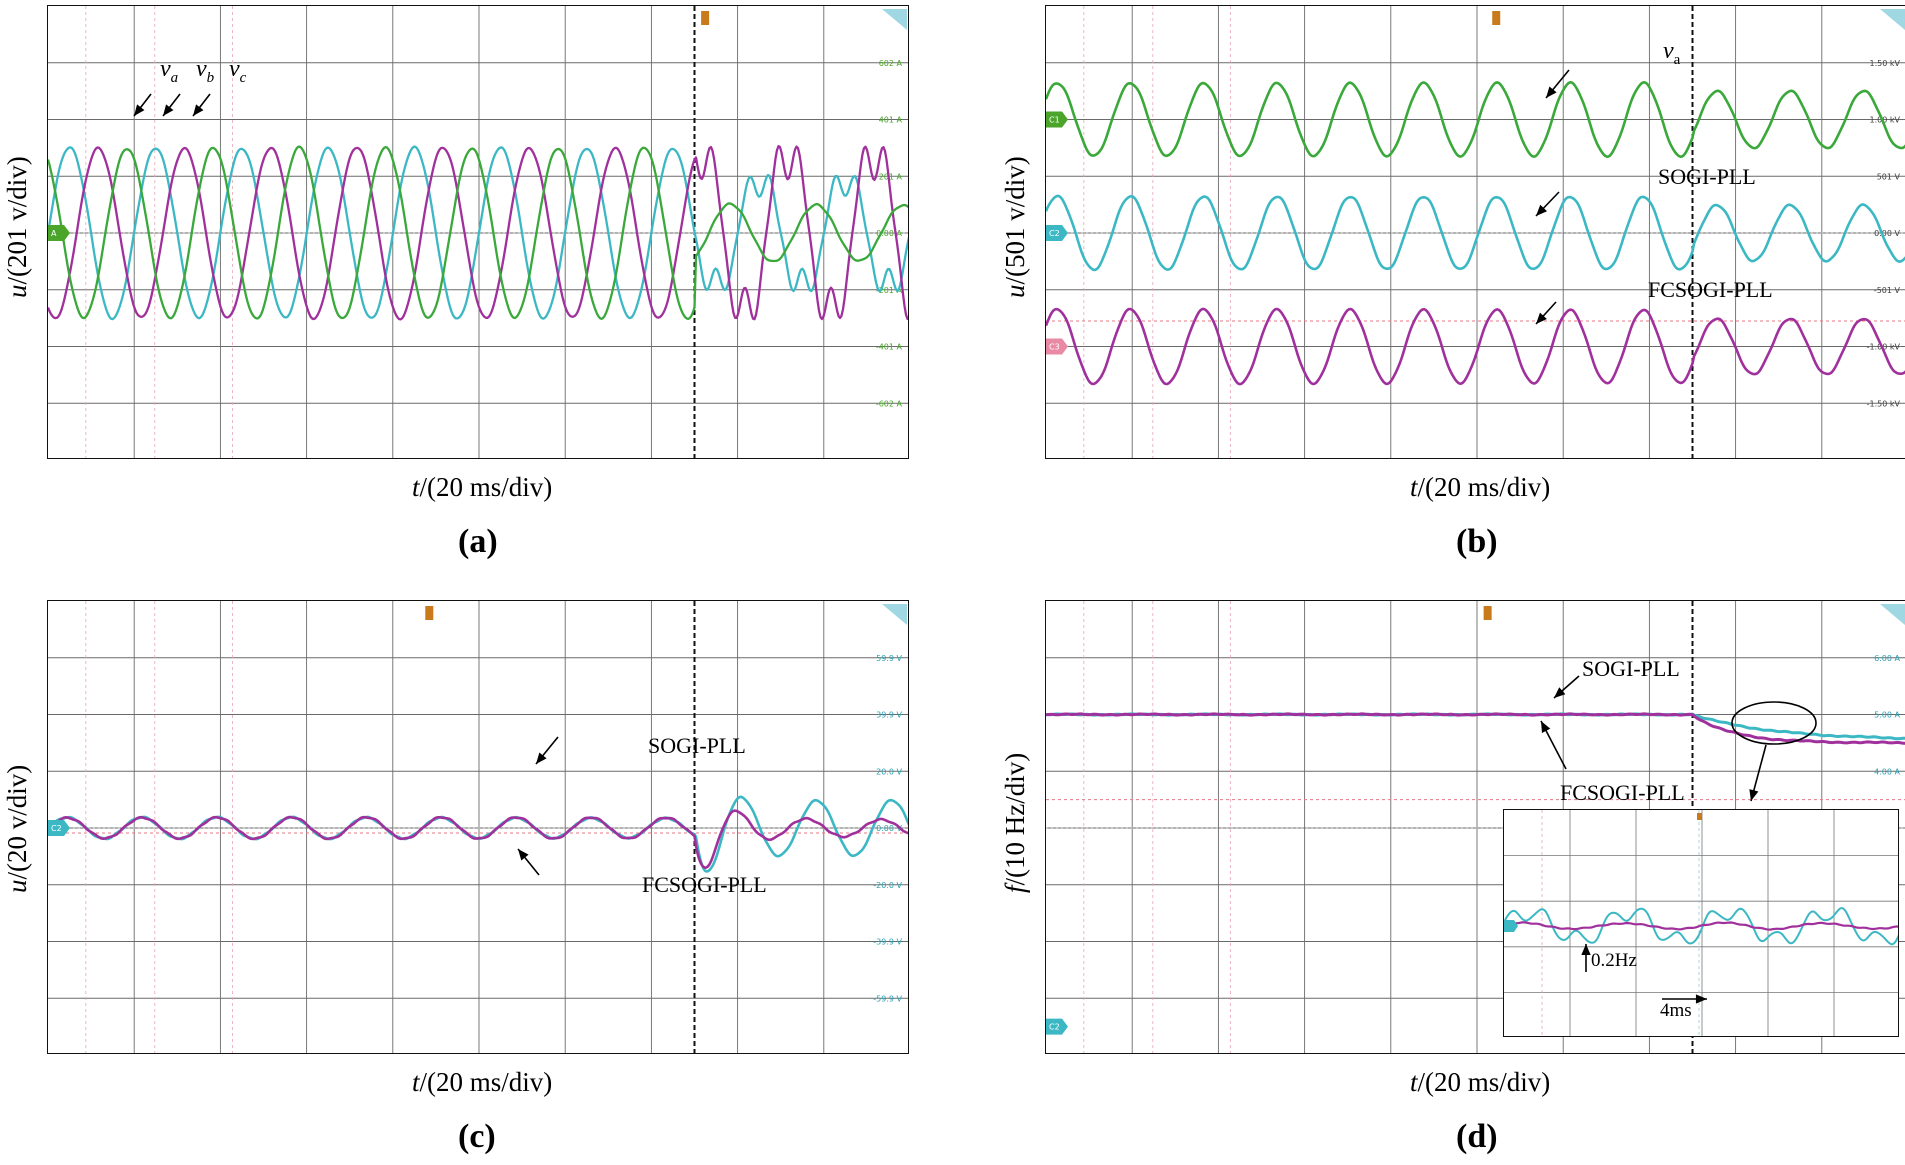 This screenshot has width=1905, height=1165. What do you see at coordinates (198, 110) in the screenshot?
I see `annotation-arrowhead-a-vc` at bounding box center [198, 110].